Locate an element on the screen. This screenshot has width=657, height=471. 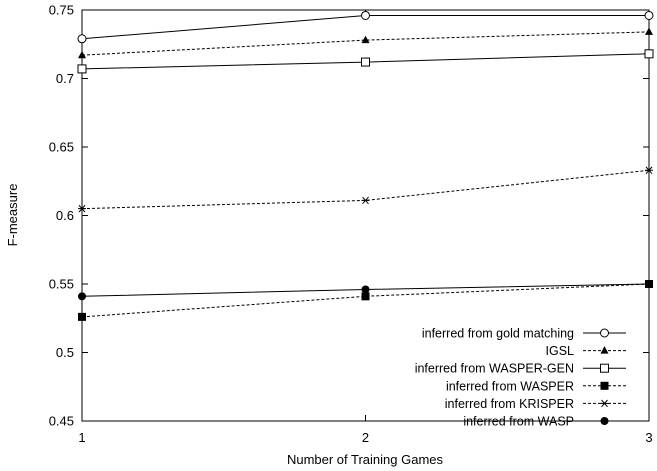
legend-item: inferred from WASPER-GEN is located at coordinates (520, 369).